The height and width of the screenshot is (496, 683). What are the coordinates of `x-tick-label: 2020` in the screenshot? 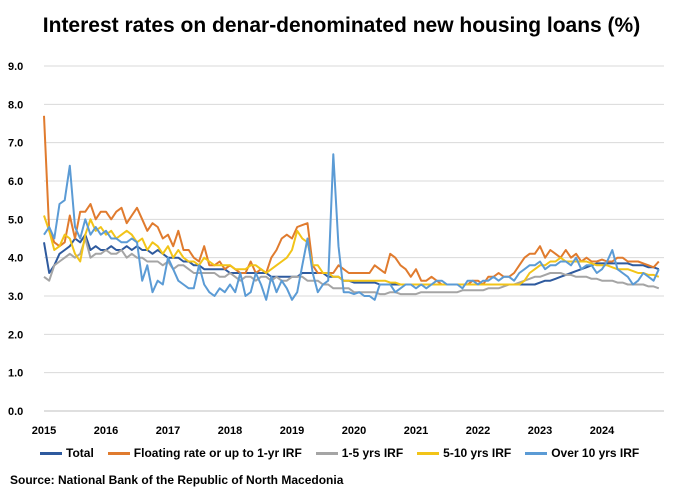 It's located at (354, 431).